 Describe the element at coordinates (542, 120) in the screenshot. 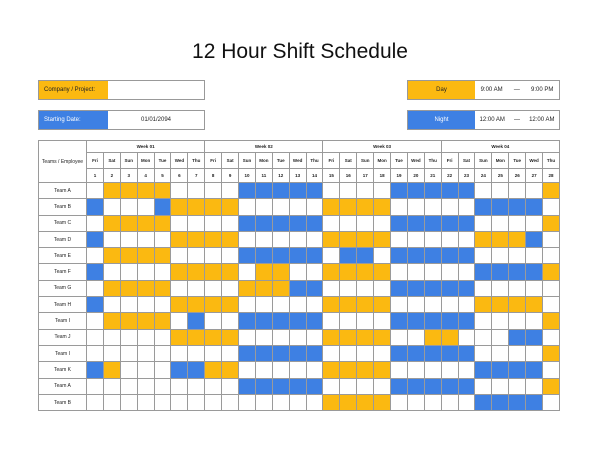

I see `night-shift-end: 12:00 AM` at that location.